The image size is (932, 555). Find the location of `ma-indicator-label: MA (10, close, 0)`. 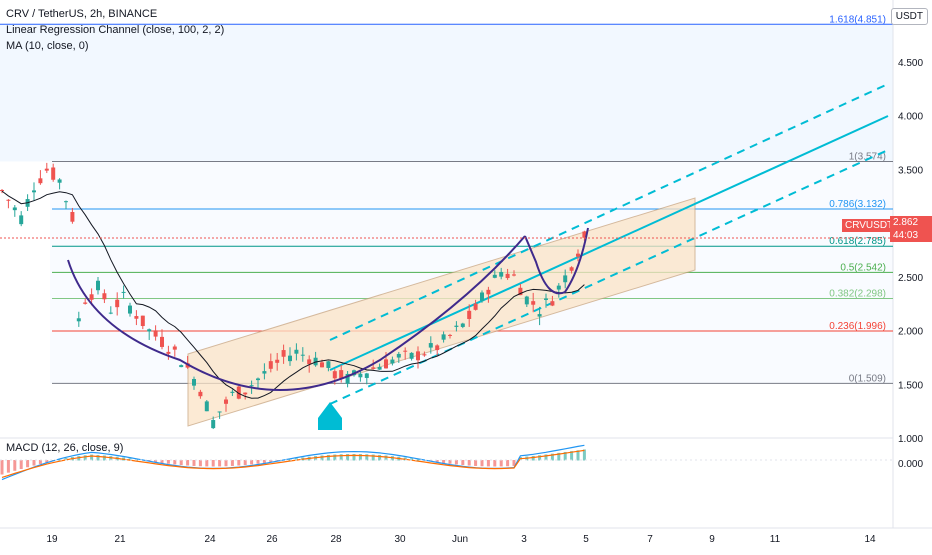

ma-indicator-label: MA (10, close, 0) is located at coordinates (47, 46).